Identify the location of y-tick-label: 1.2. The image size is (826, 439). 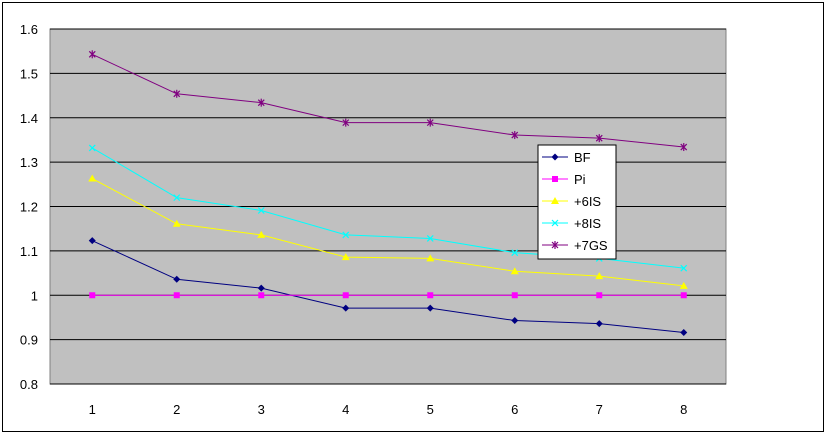
(29, 207).